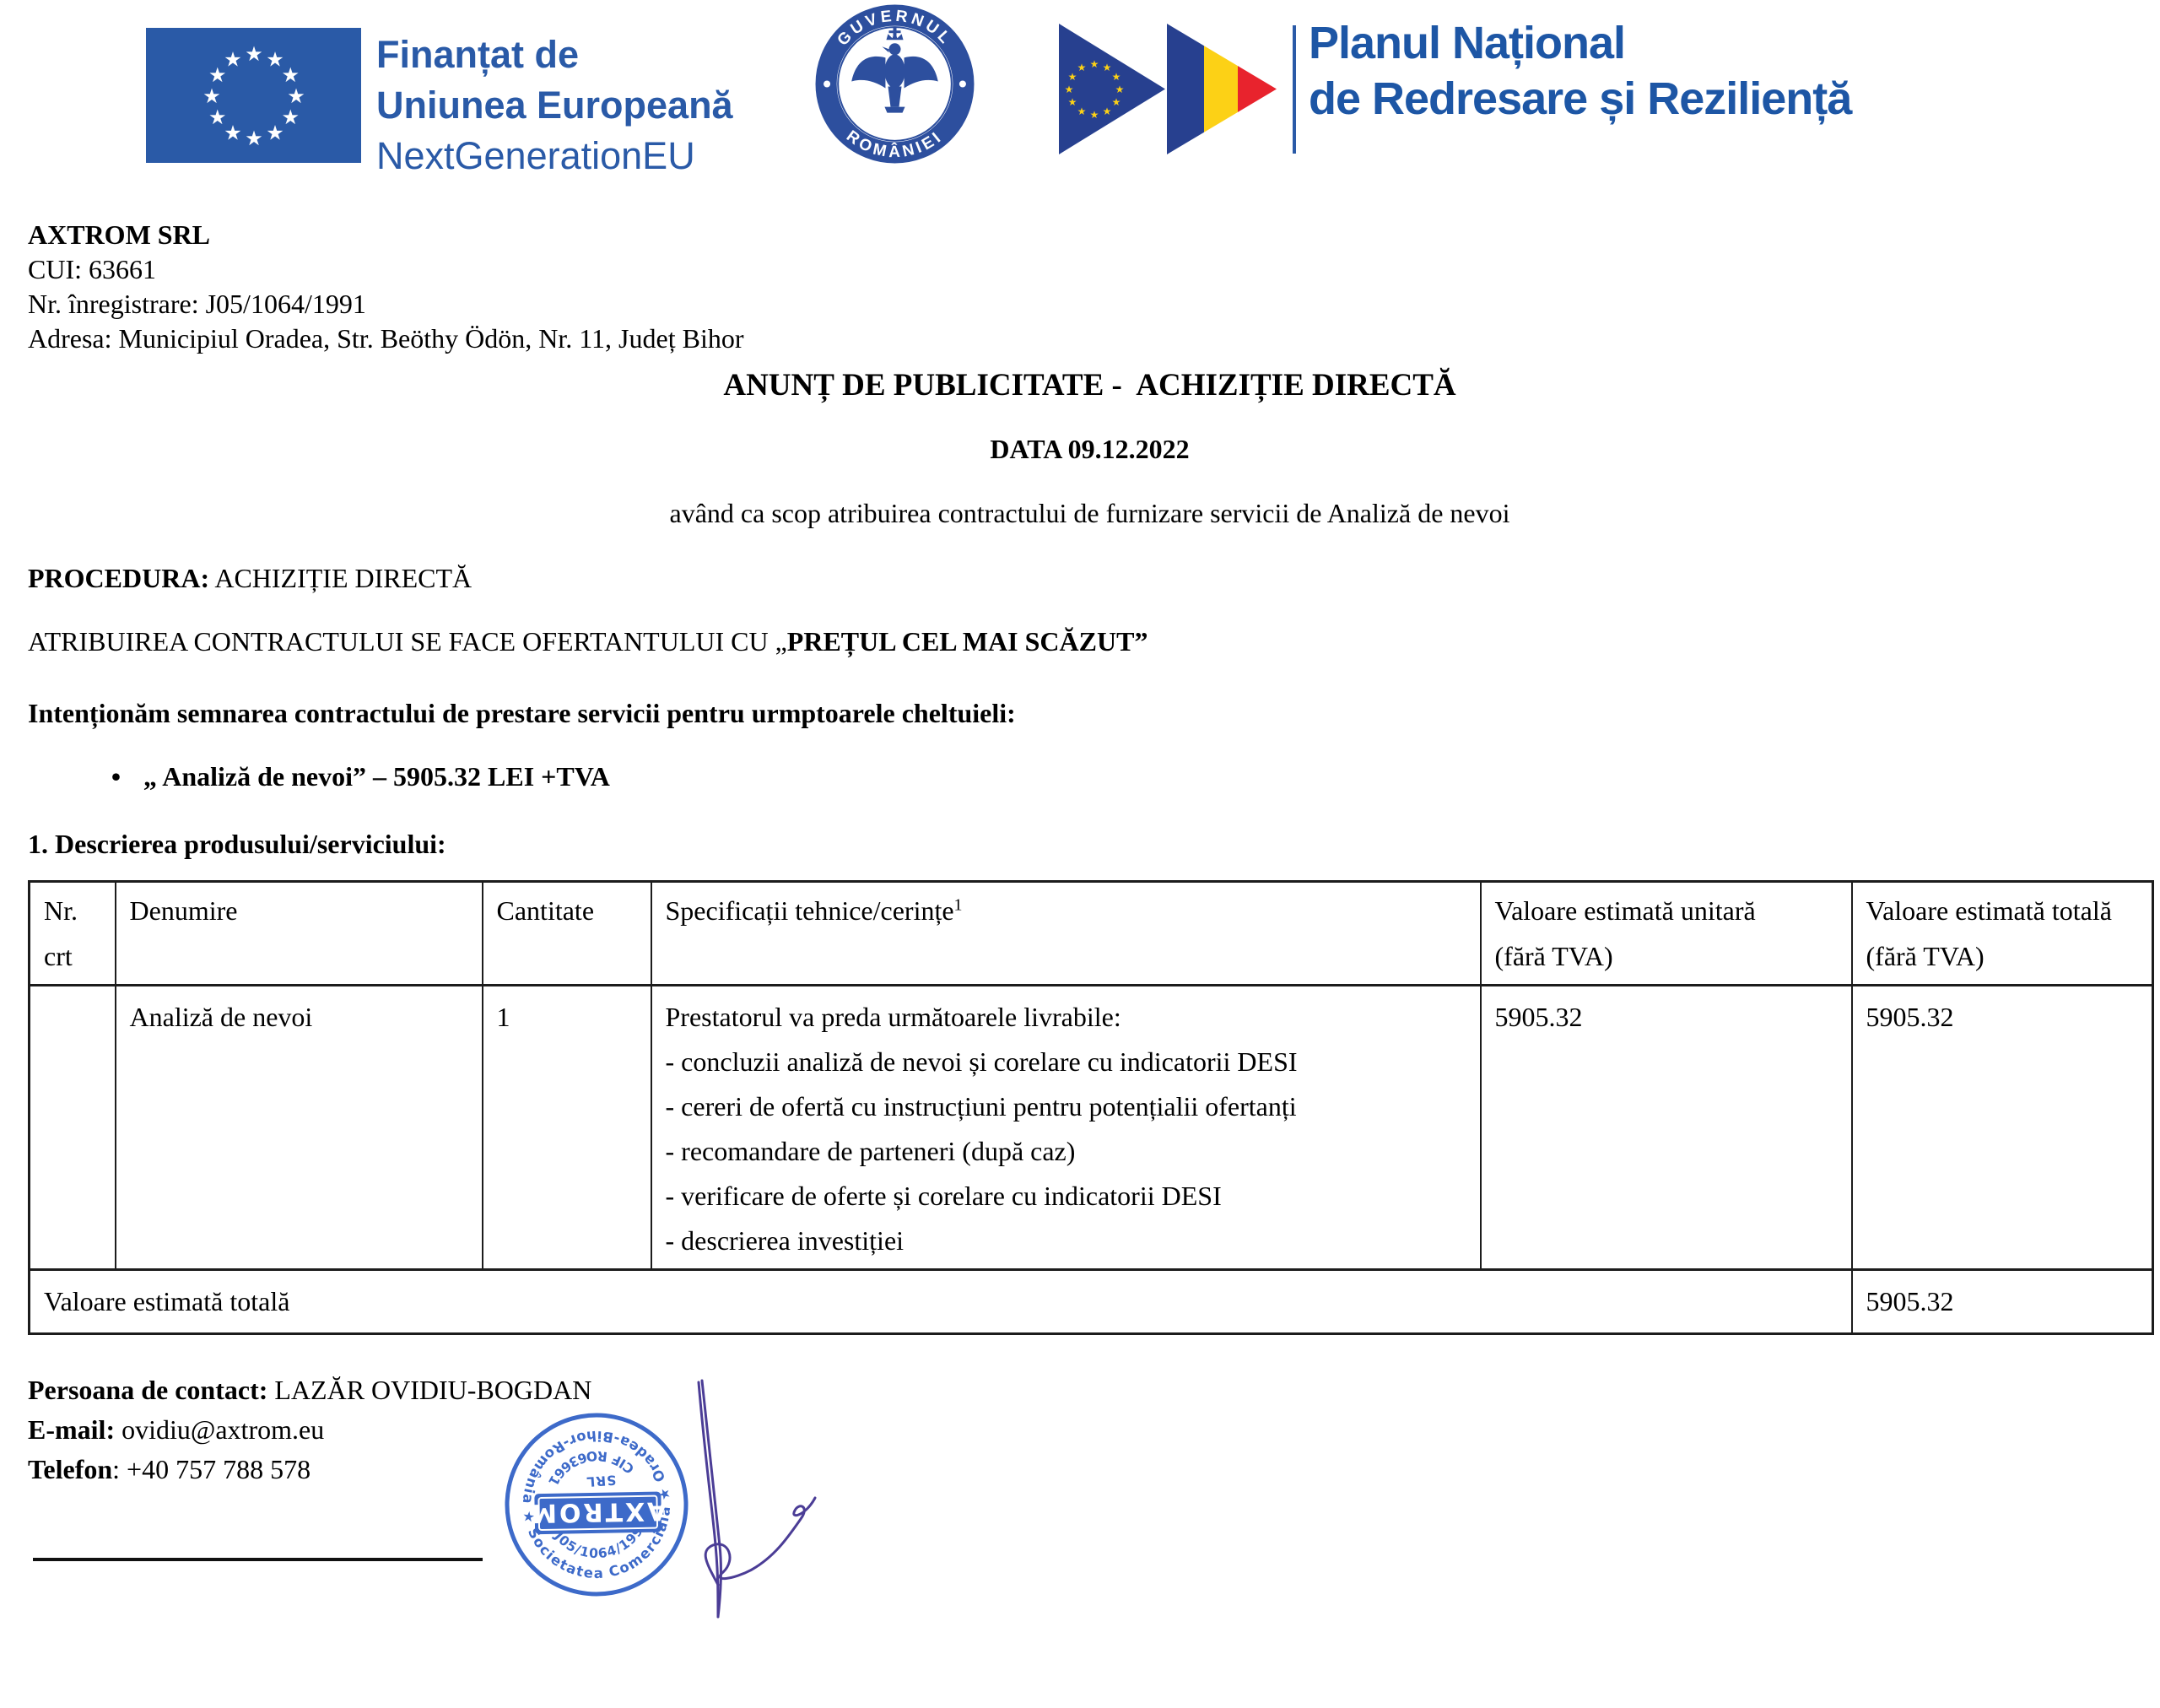 The width and height of the screenshot is (2160, 1708). What do you see at coordinates (566, 933) in the screenshot?
I see `header-cantitate: Cantitate` at bounding box center [566, 933].